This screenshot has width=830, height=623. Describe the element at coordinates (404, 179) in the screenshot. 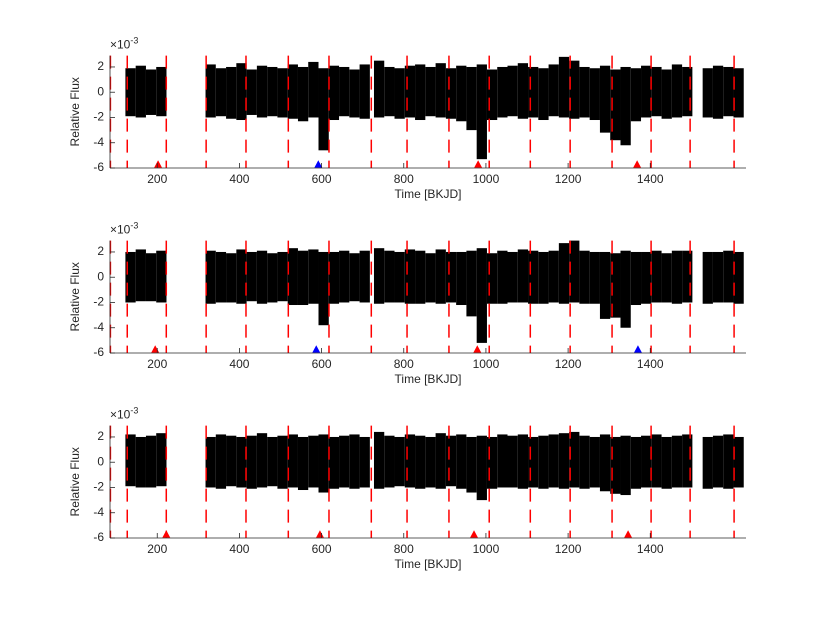

I see `x-tick-label: 800` at that location.